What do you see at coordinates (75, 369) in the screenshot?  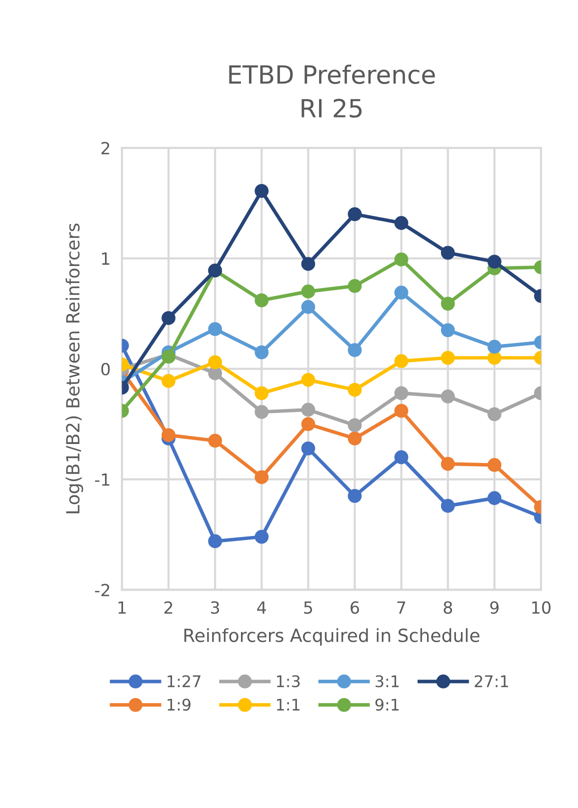 I see `y-axis-title: Log(B1/B2) Between Reinforcers` at bounding box center [75, 369].